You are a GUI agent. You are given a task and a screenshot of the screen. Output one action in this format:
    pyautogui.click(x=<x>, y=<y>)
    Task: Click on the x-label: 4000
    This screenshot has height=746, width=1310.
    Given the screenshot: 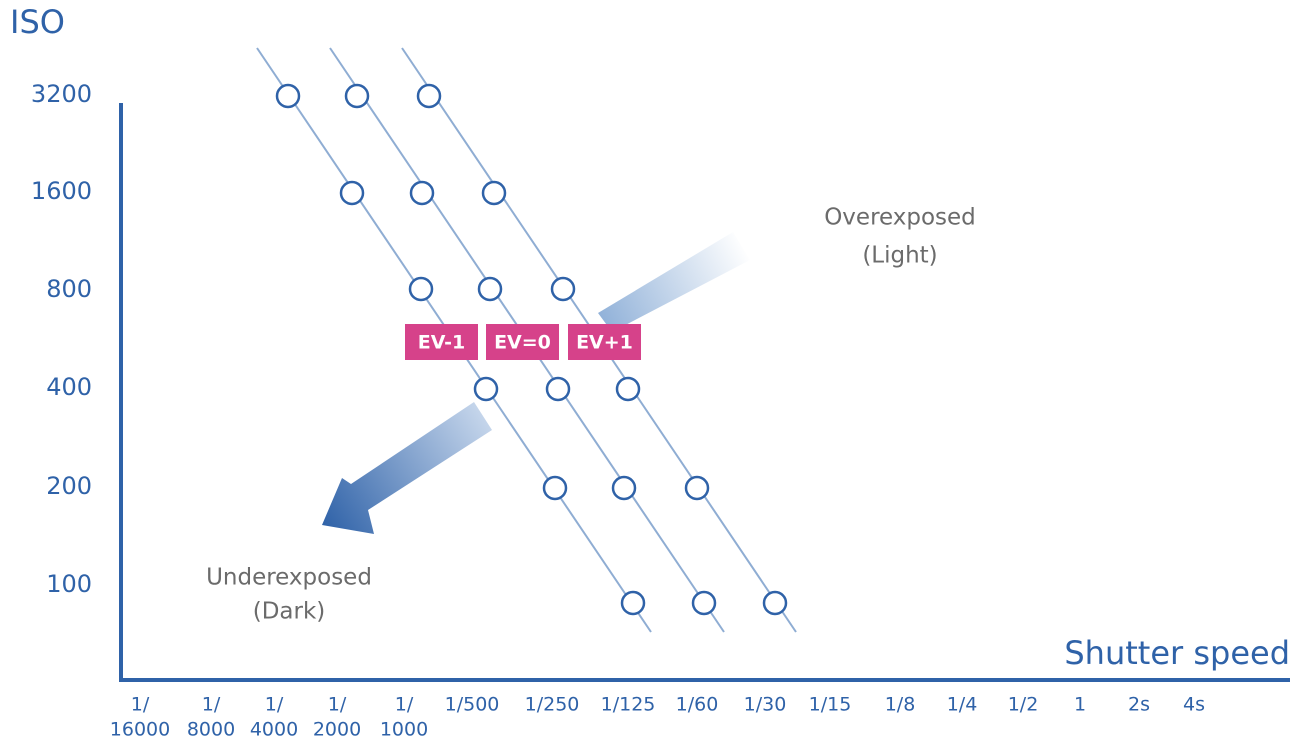 What is the action you would take?
    pyautogui.click(x=274, y=730)
    